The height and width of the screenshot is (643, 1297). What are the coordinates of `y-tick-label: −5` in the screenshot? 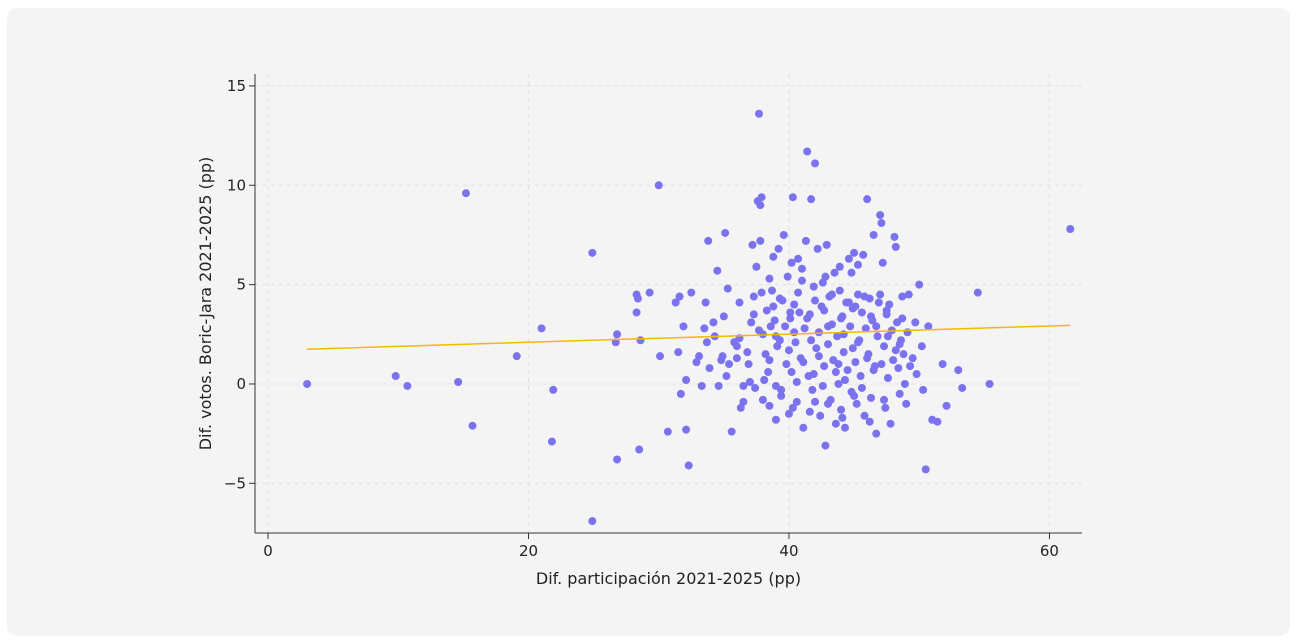 It's located at (235, 483).